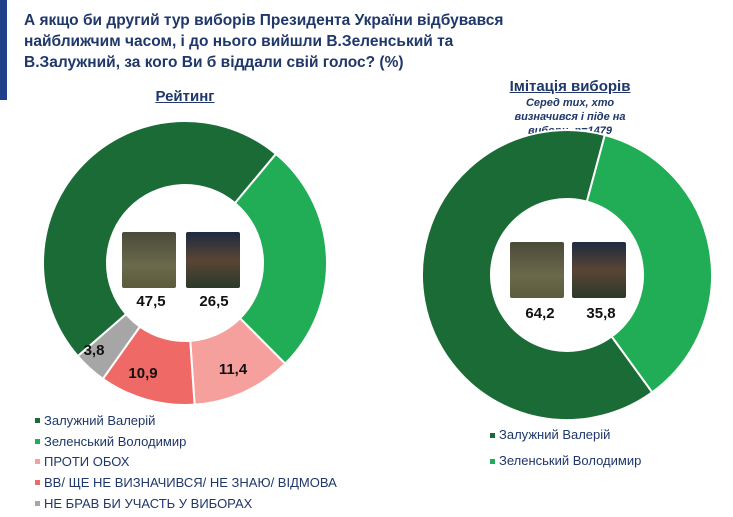 The height and width of the screenshot is (517, 733). What do you see at coordinates (570, 86) in the screenshot?
I see `chart-title-simulation: Імітація виборів` at bounding box center [570, 86].